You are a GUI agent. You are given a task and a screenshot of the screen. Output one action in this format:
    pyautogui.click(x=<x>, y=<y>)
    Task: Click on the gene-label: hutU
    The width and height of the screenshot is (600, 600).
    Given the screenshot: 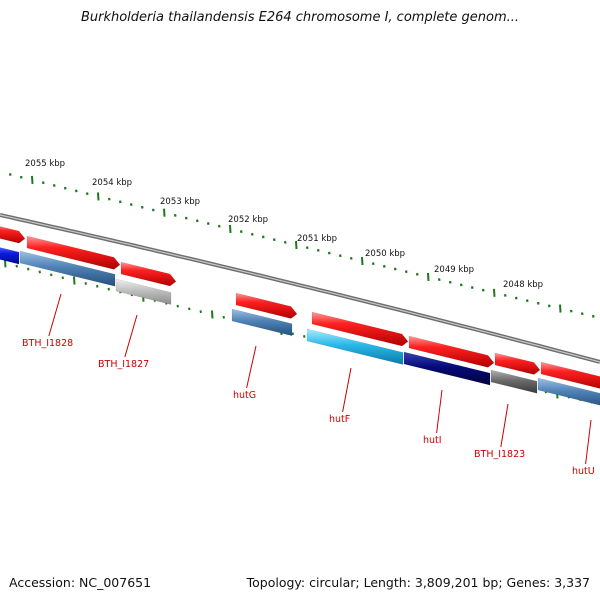 What is the action you would take?
    pyautogui.click(x=583, y=471)
    